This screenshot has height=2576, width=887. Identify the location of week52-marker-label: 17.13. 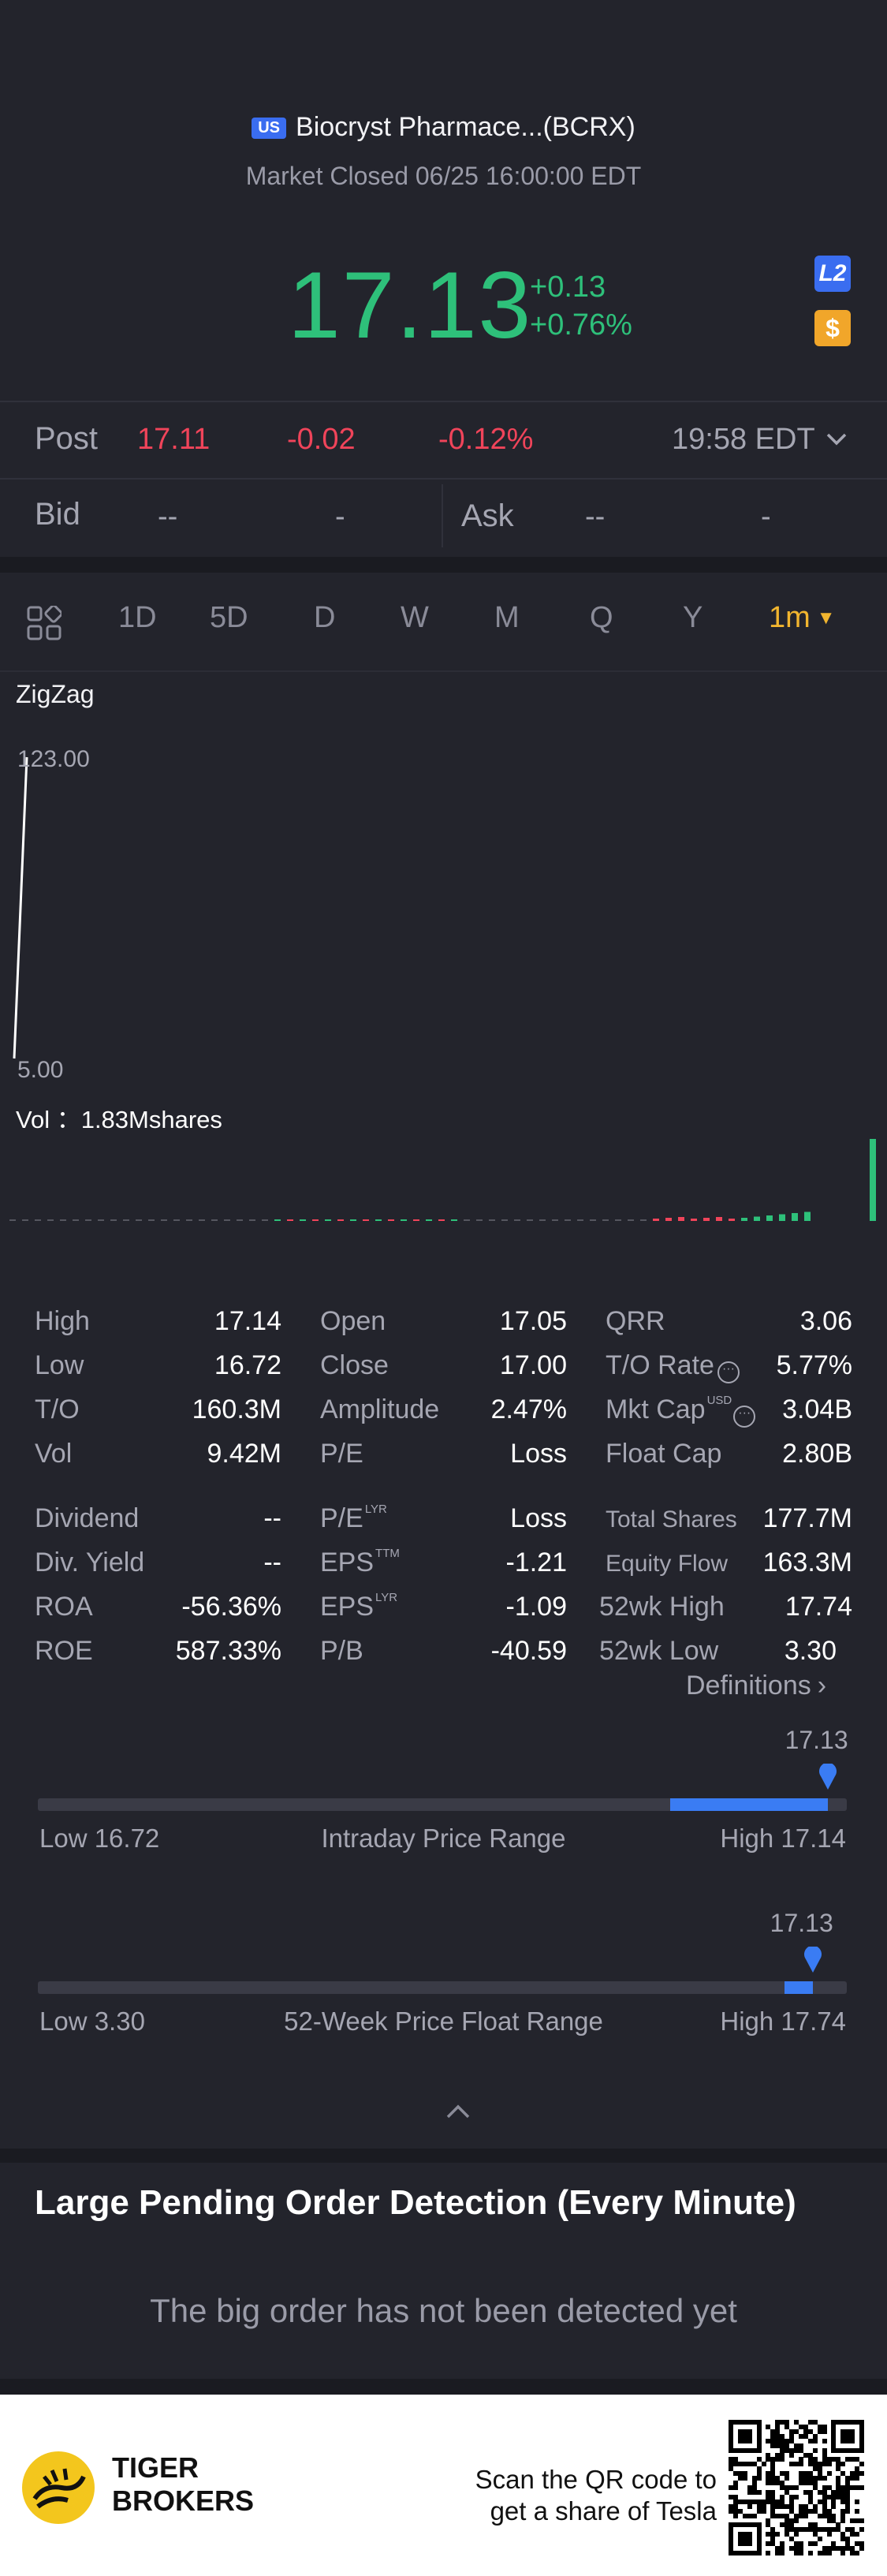
(801, 1923).